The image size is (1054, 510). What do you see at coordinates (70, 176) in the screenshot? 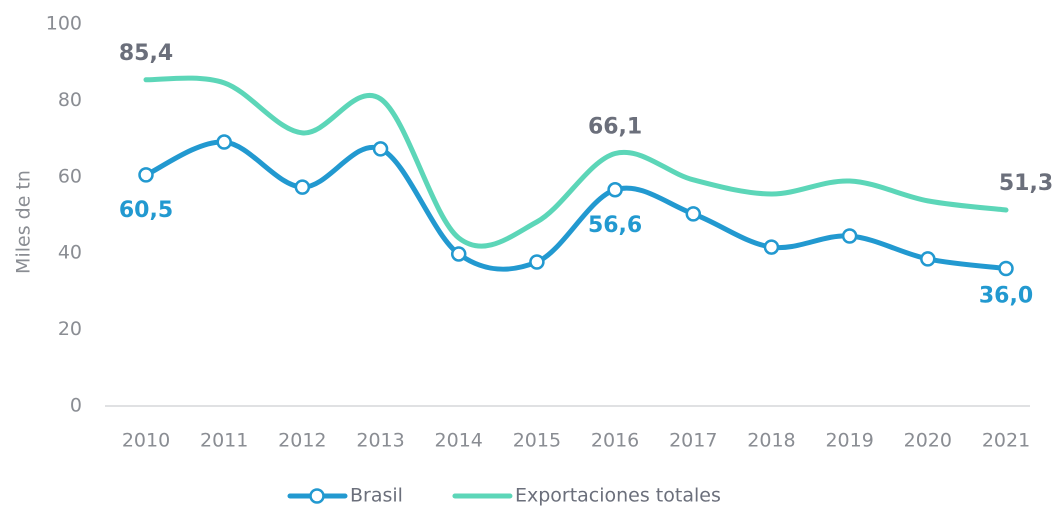
I see `y-tick-label: 60` at bounding box center [70, 176].